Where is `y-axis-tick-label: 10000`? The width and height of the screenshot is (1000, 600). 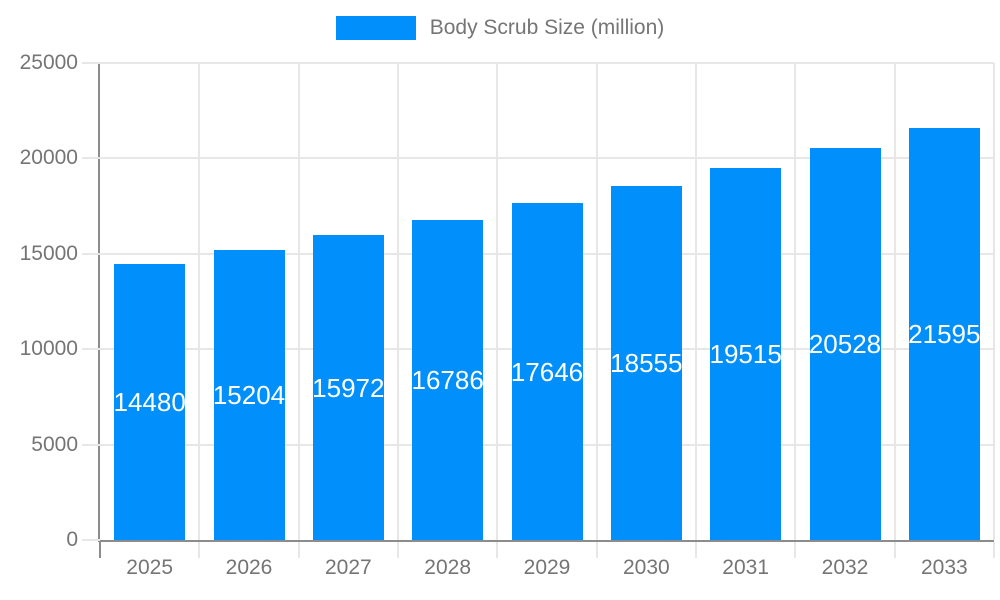
y-axis-tick-label: 10000 is located at coordinates (48, 349).